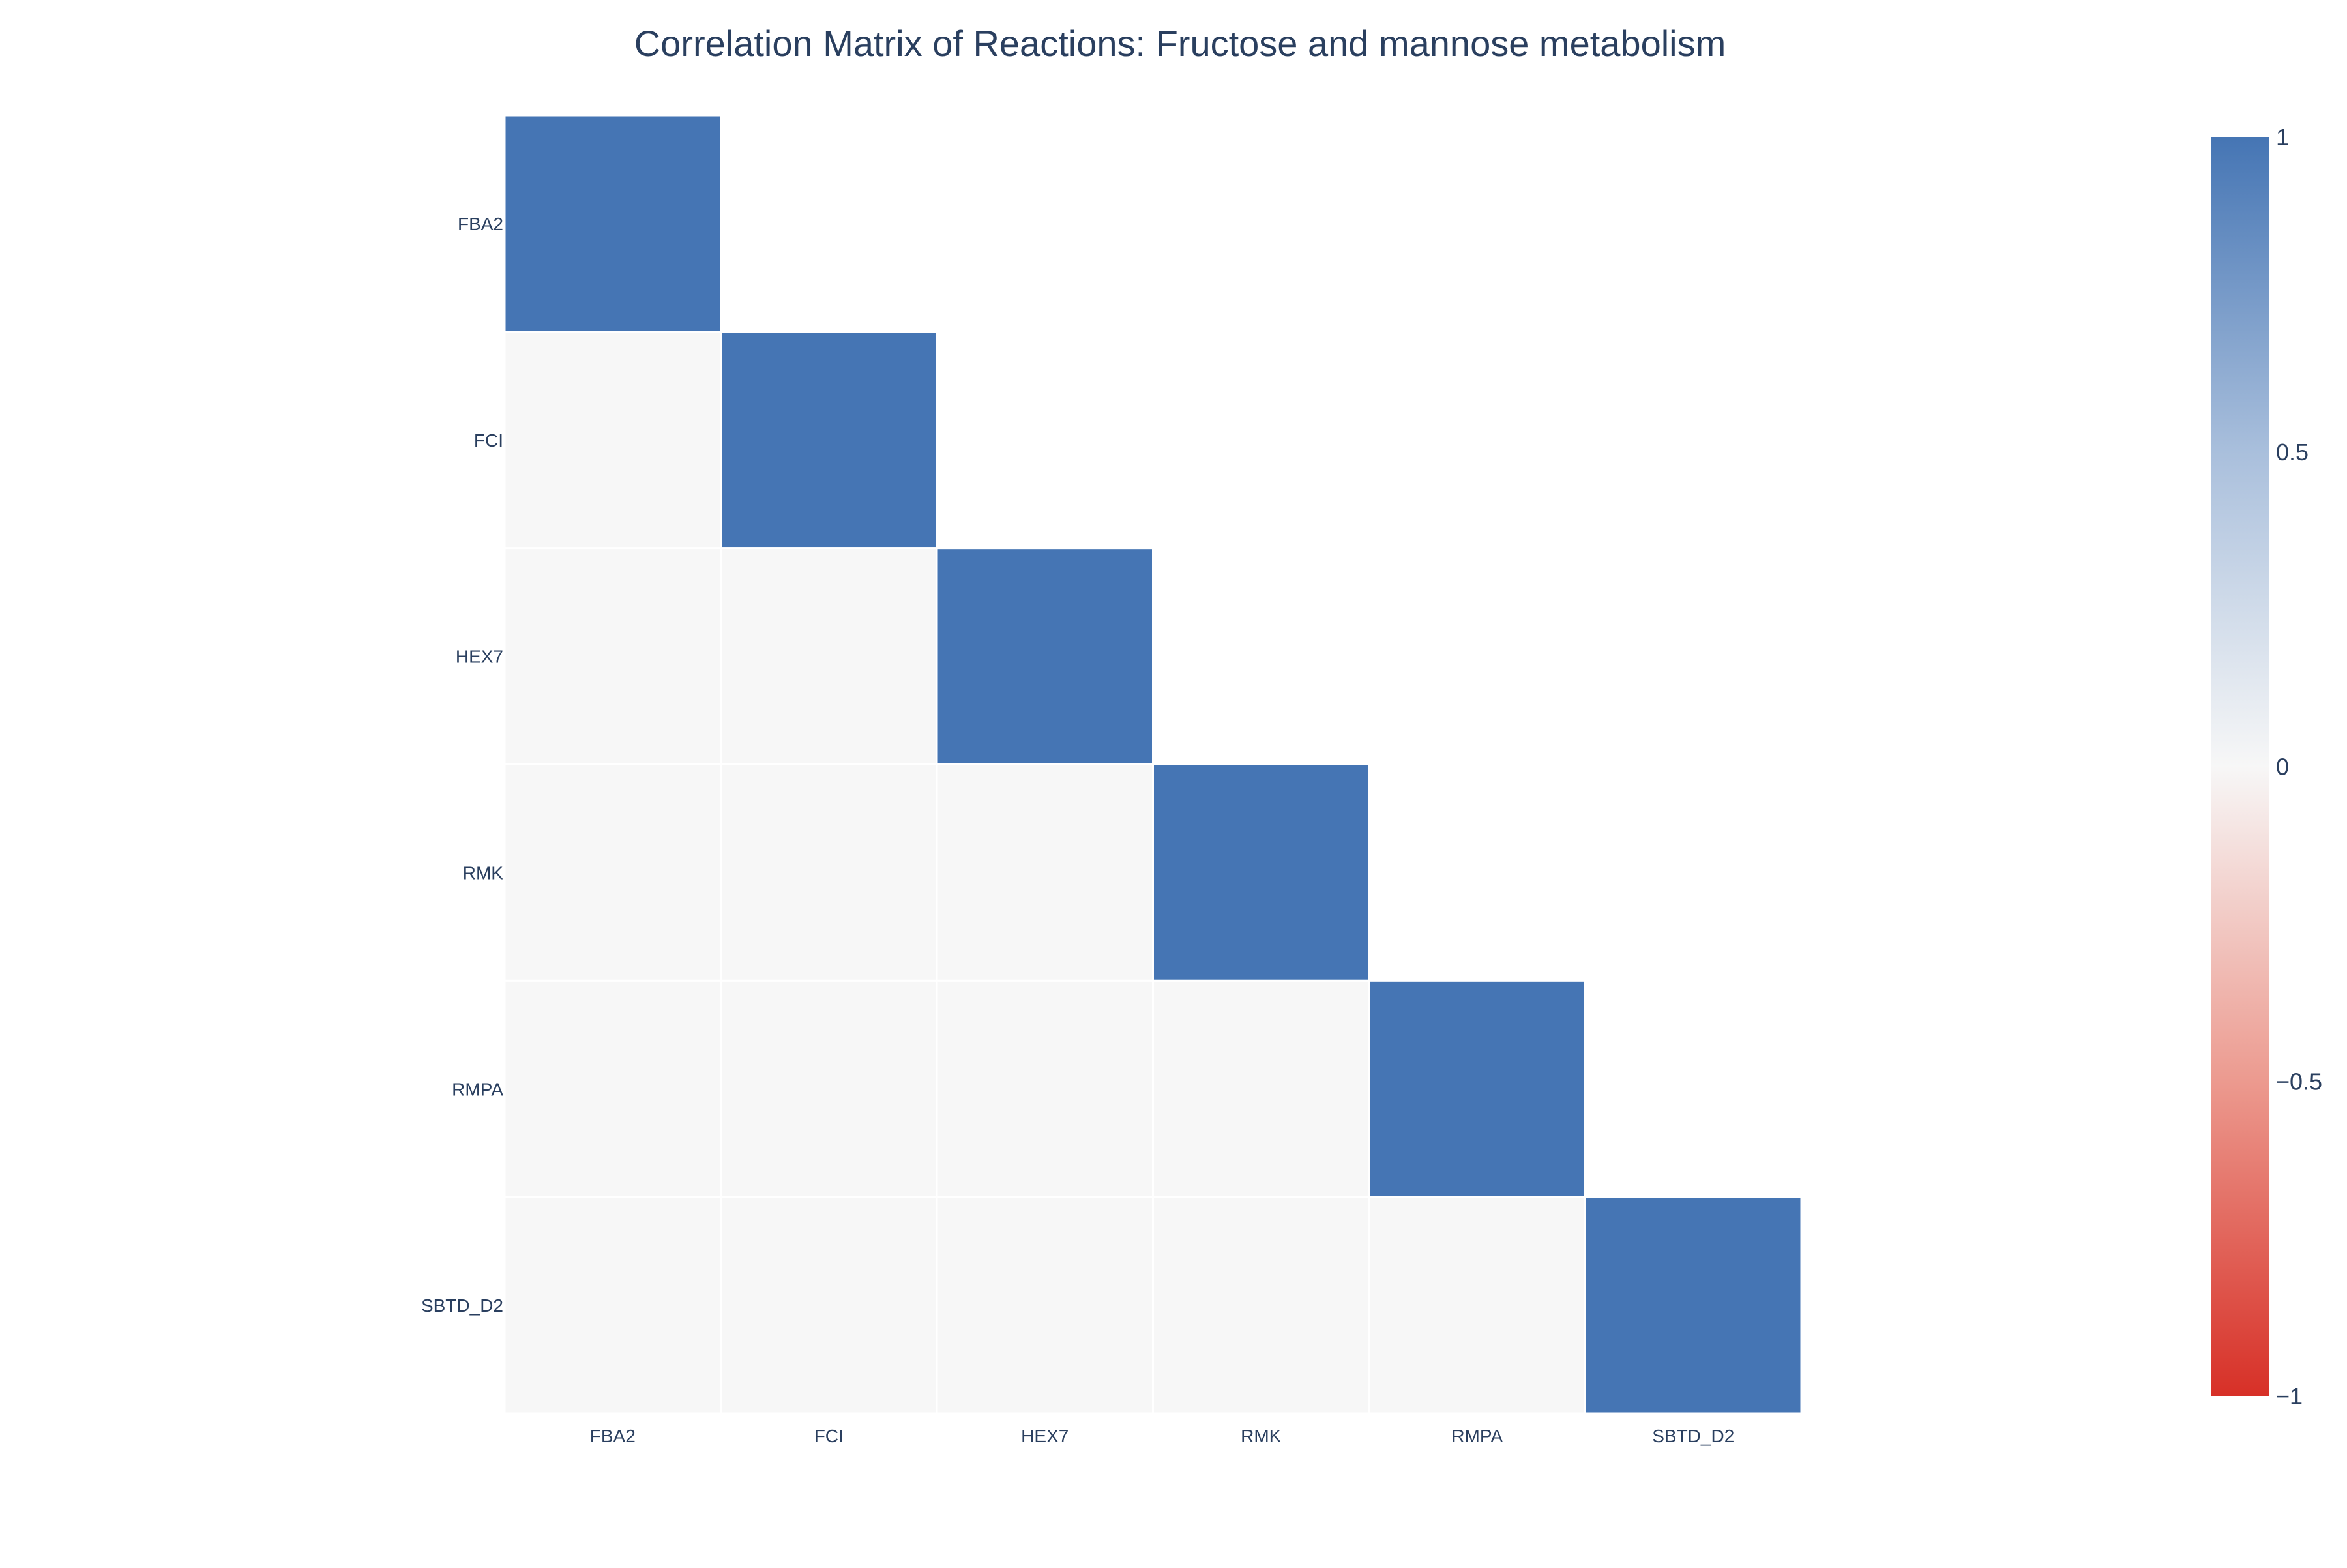 The width and height of the screenshot is (2347, 1568). I want to click on x-tick-label-RMPA: RMPA, so click(1477, 1436).